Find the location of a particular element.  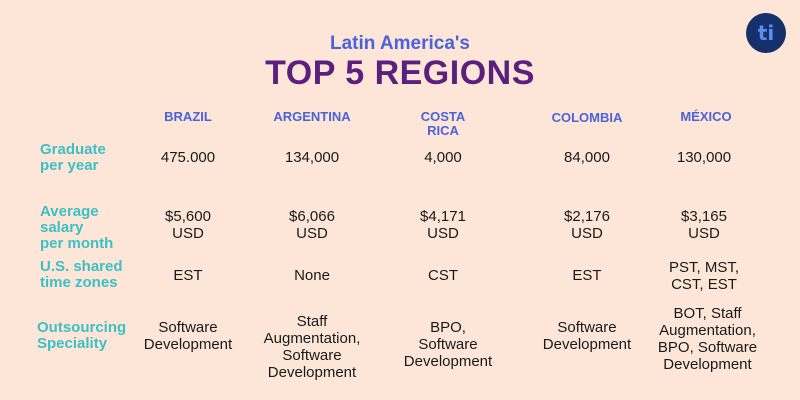

cell-timezone-argentina: None is located at coordinates (312, 275).